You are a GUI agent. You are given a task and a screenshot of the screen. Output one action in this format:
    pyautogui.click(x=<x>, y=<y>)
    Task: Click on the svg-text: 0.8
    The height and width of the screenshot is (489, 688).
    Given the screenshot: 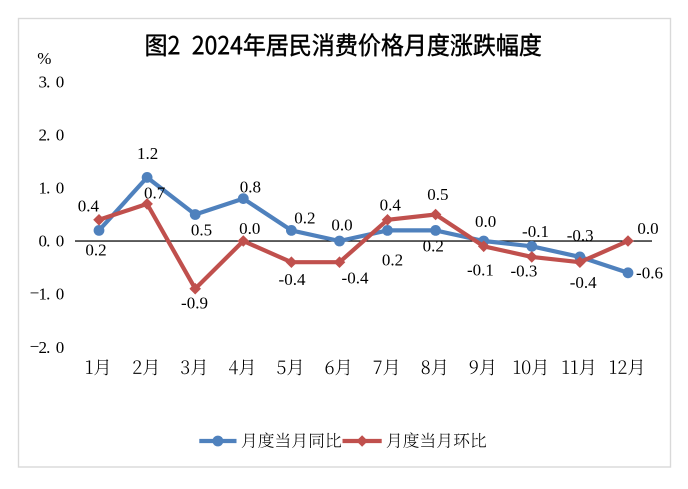 What is the action you would take?
    pyautogui.click(x=250, y=187)
    